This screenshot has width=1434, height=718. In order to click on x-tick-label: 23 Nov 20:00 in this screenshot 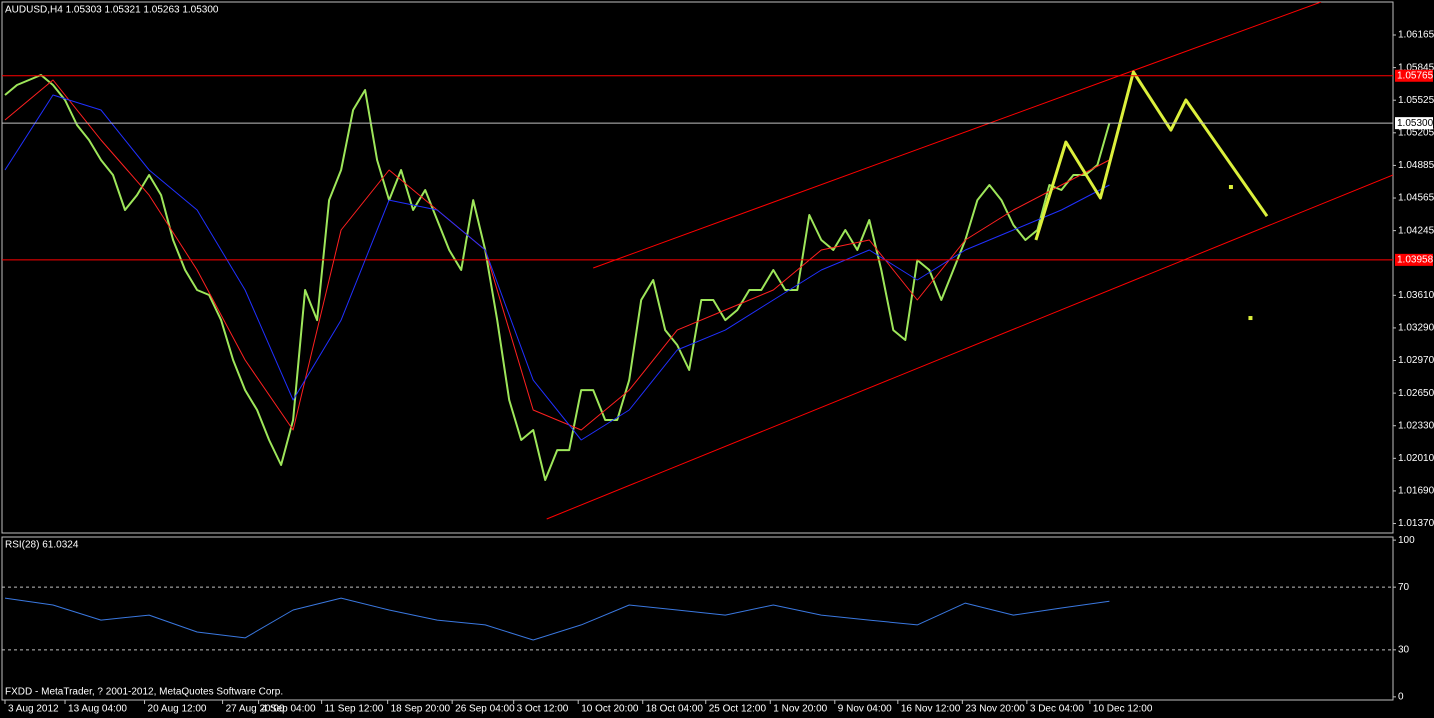, I will do `click(995, 709)`.